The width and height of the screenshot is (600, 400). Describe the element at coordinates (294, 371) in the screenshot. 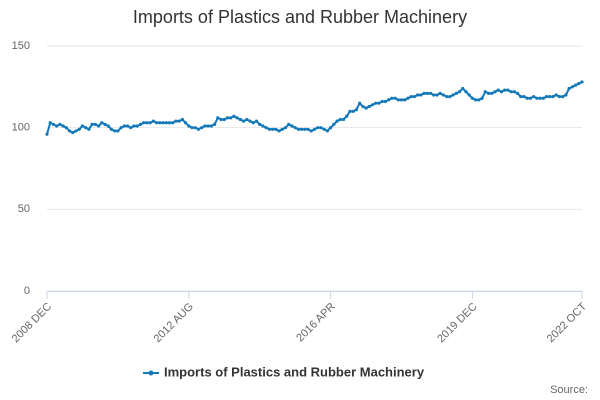

I see `legend-label: Imports of Plastics and Rubber Machinery` at that location.